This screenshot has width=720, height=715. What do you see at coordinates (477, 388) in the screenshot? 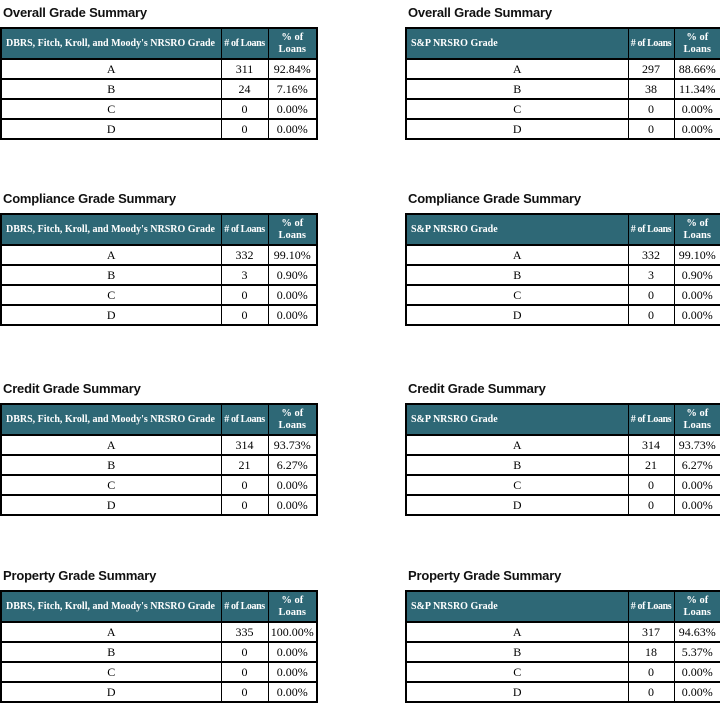
I see `table-title: Credit Grade Summary` at bounding box center [477, 388].